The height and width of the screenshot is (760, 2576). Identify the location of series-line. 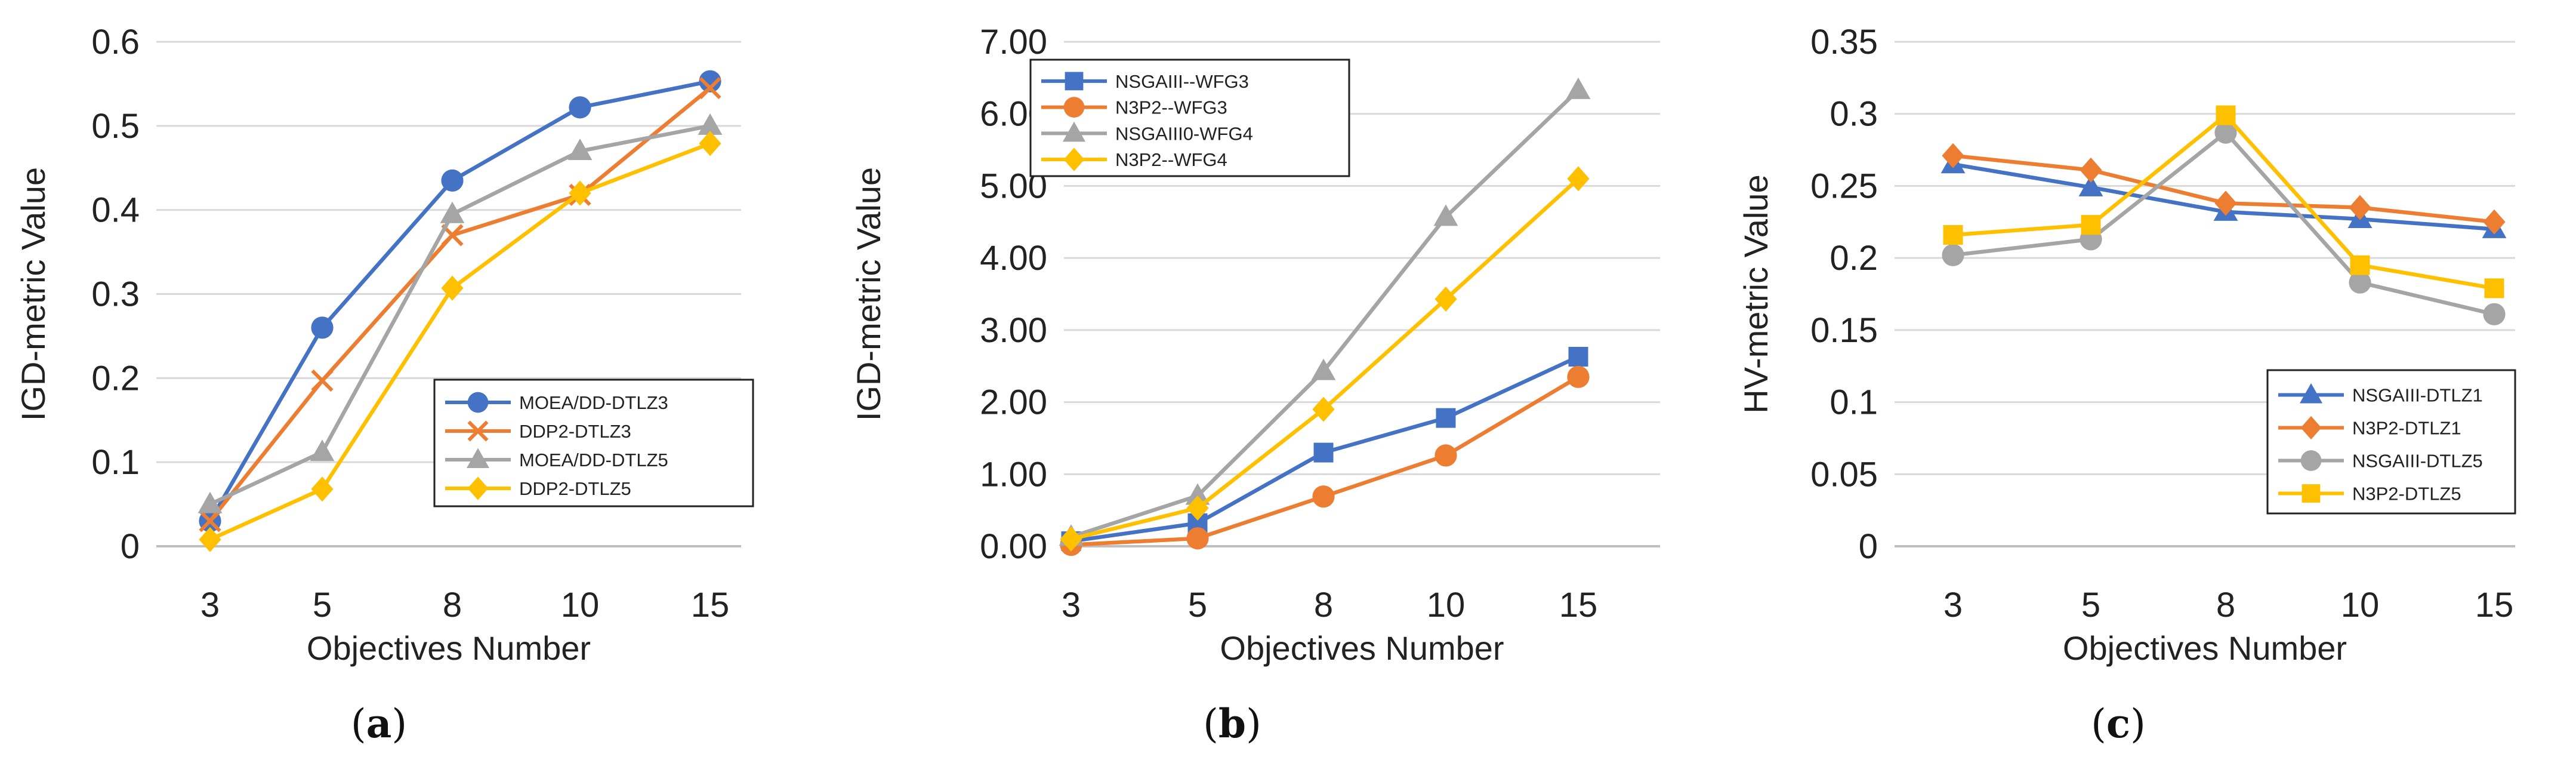
(1325, 359).